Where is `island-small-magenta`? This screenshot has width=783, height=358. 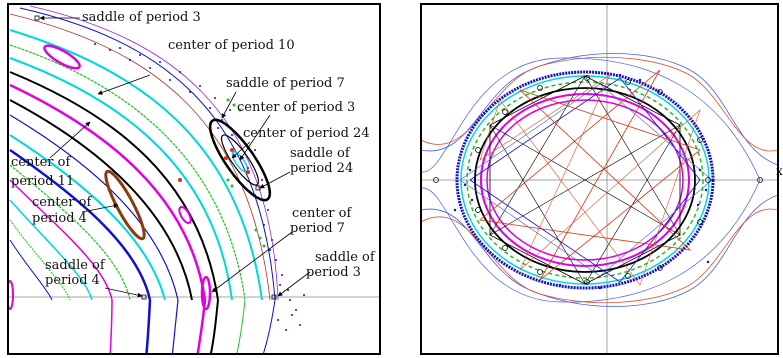
island-small-magenta is located at coordinates (185, 215).